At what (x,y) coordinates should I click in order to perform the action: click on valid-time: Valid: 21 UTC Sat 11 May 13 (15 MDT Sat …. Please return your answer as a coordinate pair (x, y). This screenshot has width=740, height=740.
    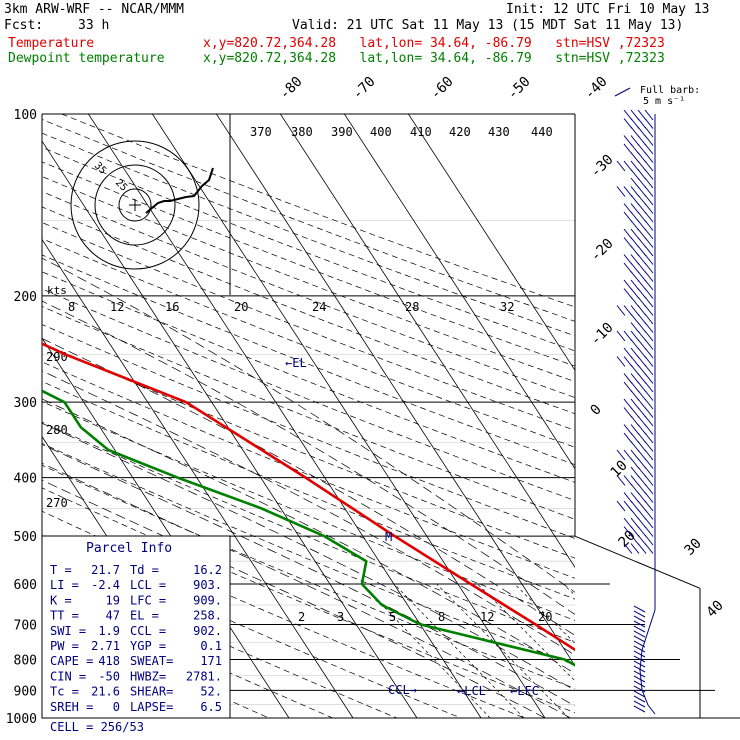
    Looking at the image, I should click on (488, 25).